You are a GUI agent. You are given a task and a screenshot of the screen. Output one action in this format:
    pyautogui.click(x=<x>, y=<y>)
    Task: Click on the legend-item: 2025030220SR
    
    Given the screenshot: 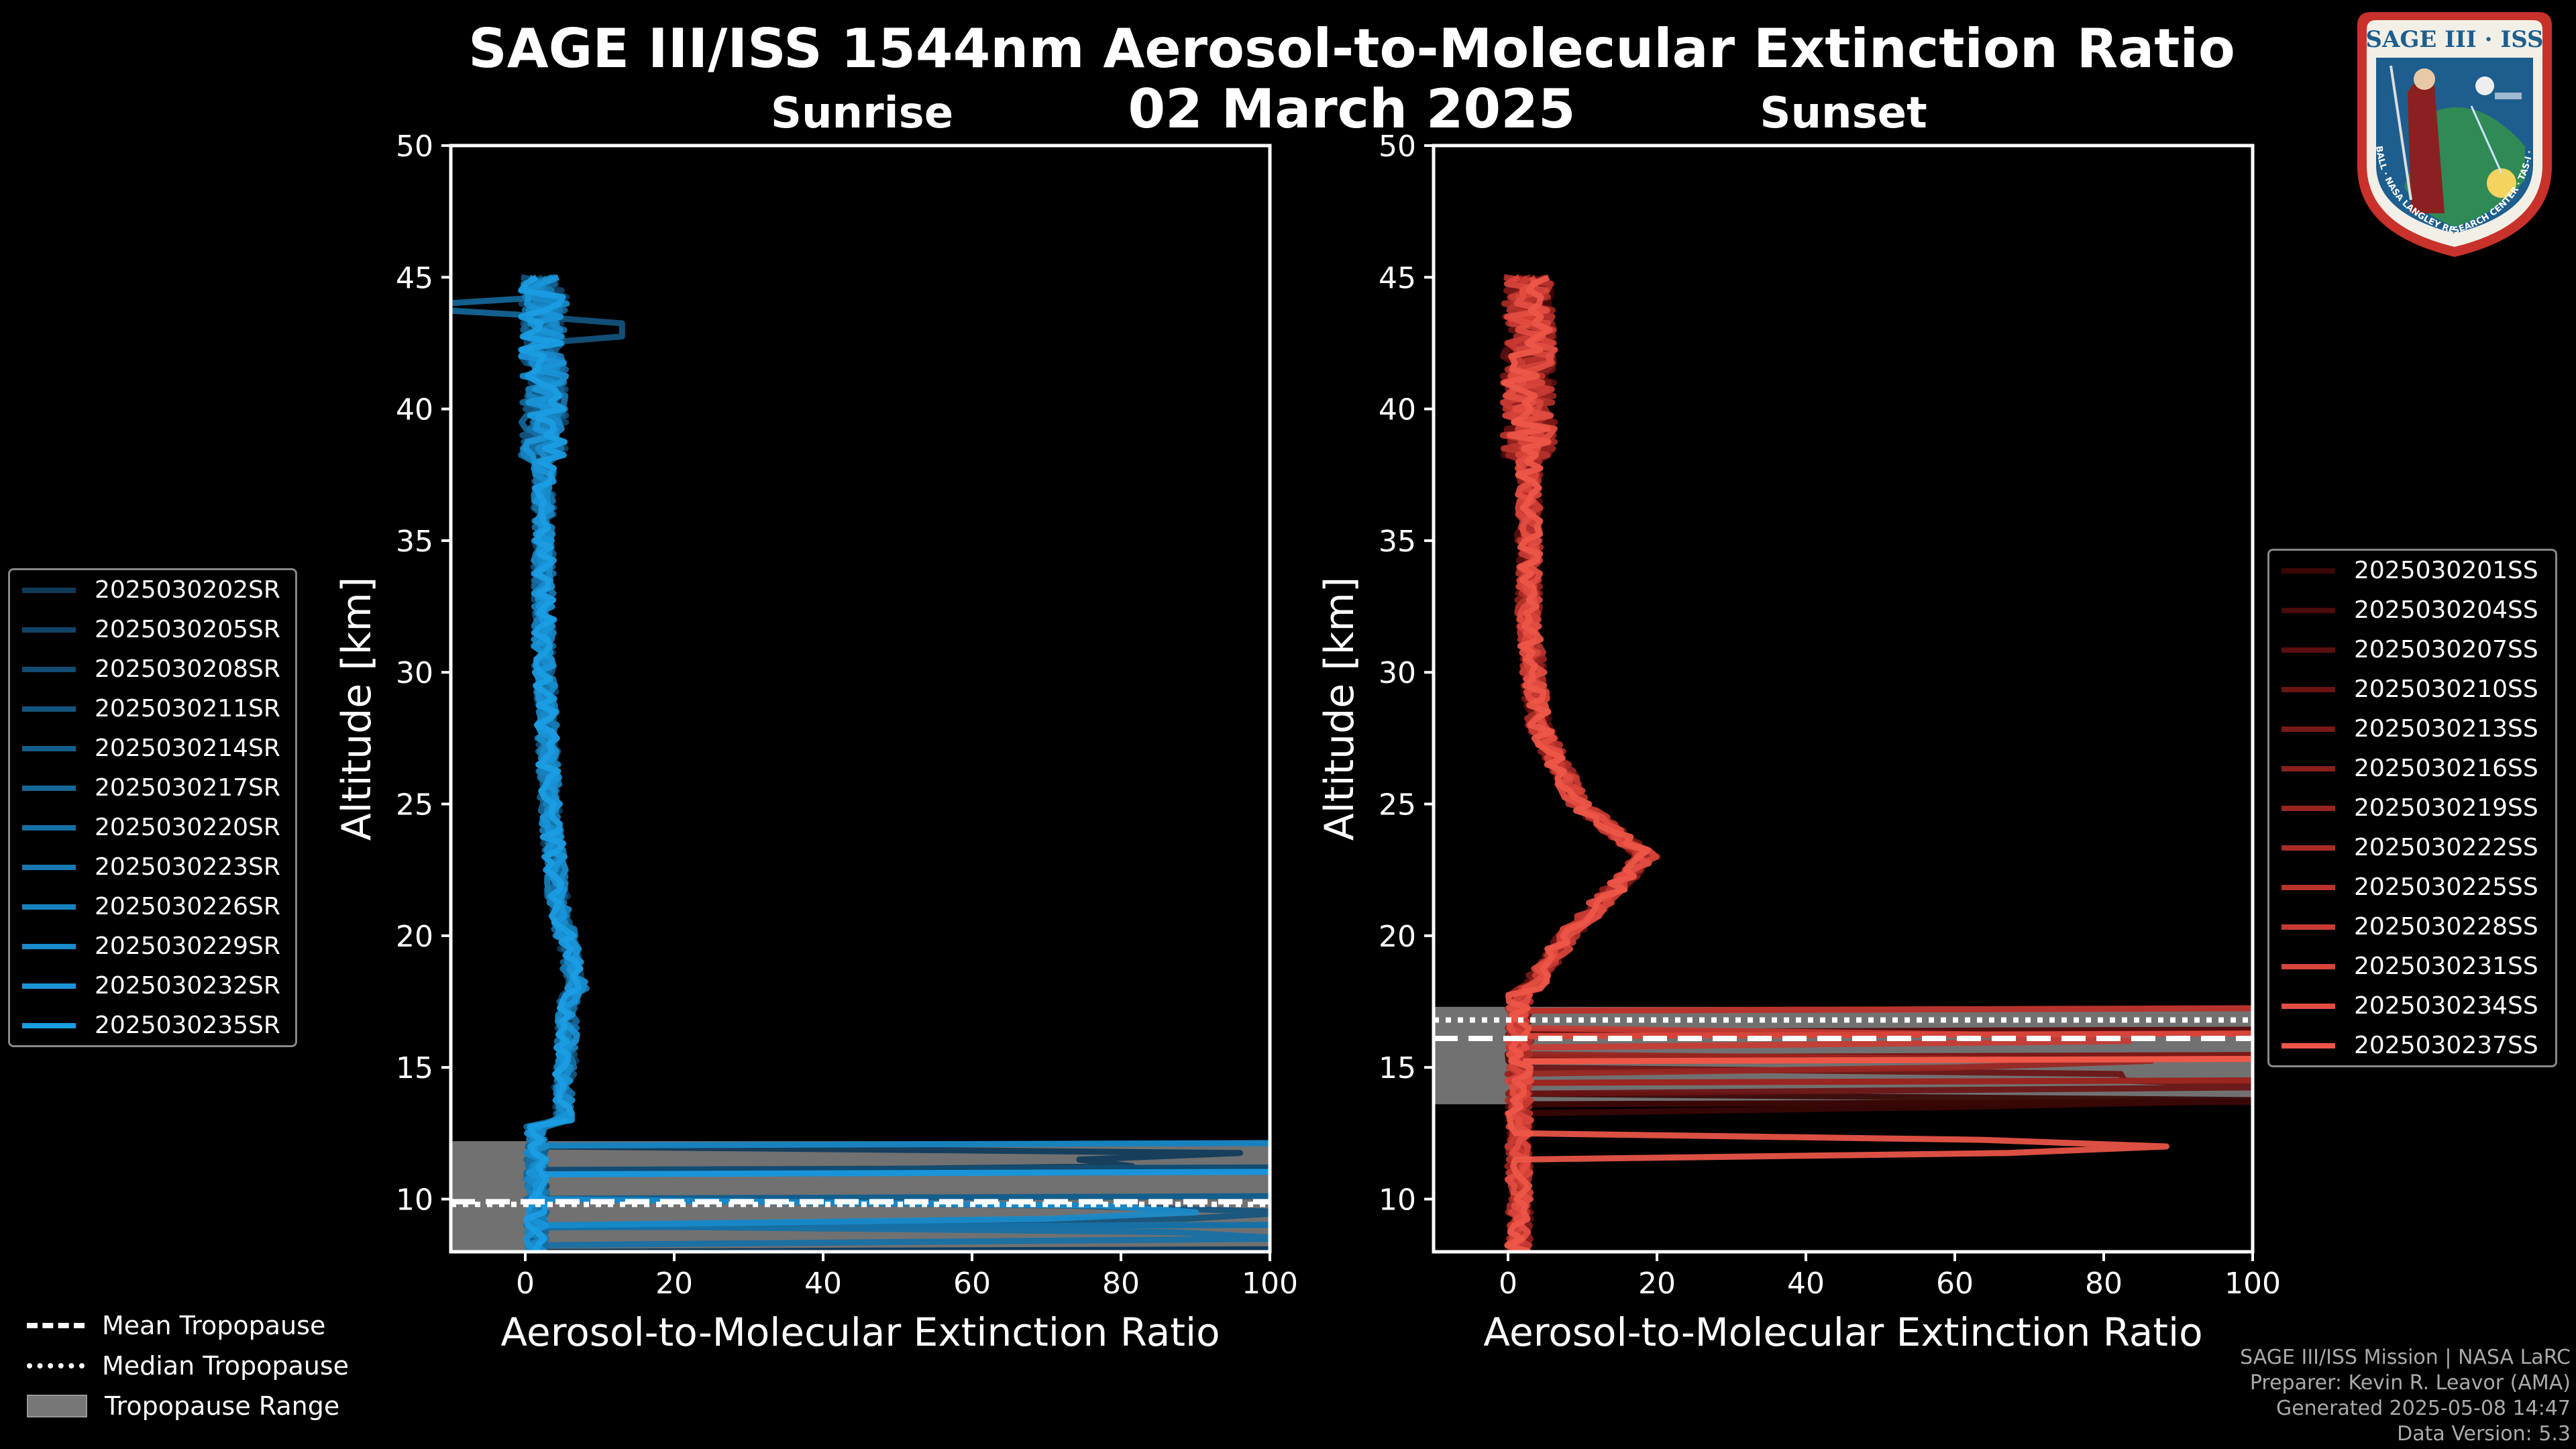 What is the action you would take?
    pyautogui.click(x=152, y=827)
    